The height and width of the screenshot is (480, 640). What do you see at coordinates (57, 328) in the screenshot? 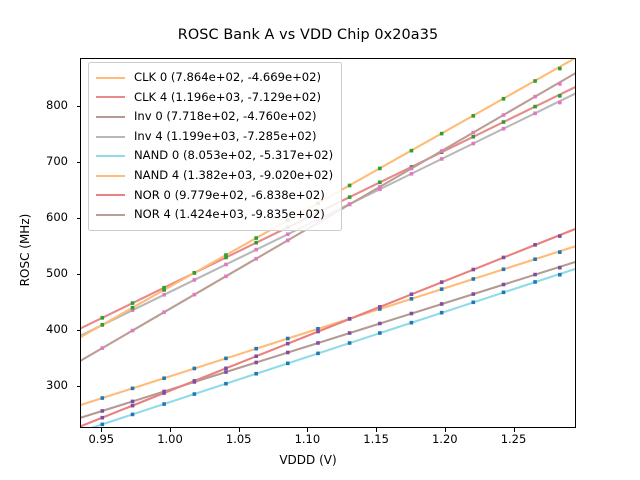
I see `y-tick-label: 400` at bounding box center [57, 328].